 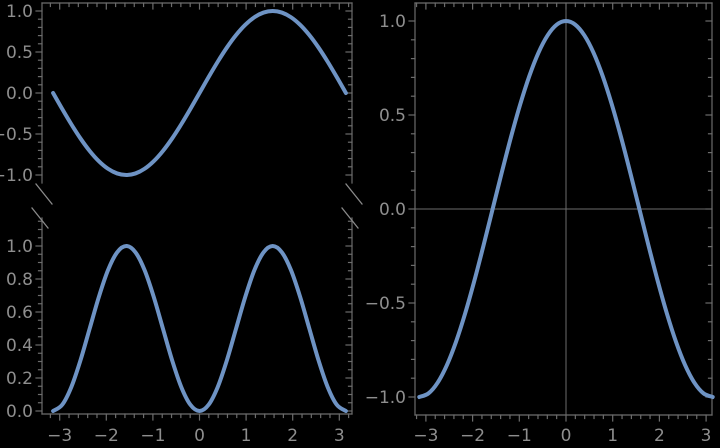 I want to click on right-ytick-label: 0.0, so click(x=392, y=210).